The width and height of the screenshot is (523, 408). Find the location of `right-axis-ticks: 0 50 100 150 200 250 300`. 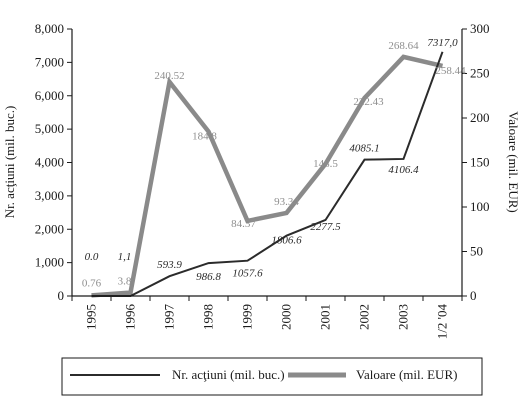

right-axis-ticks: 0 50 100 150 200 250 300 is located at coordinates (476, 162).